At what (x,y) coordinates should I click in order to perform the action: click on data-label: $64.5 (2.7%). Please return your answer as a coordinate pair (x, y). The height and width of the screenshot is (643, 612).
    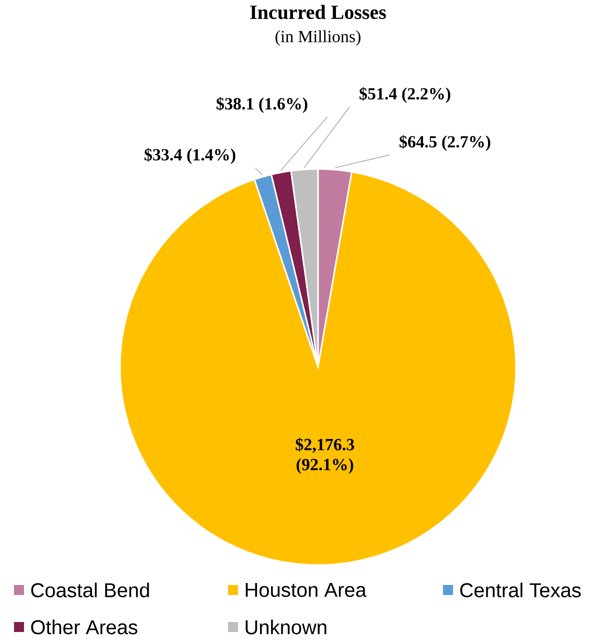
    Looking at the image, I should click on (445, 143).